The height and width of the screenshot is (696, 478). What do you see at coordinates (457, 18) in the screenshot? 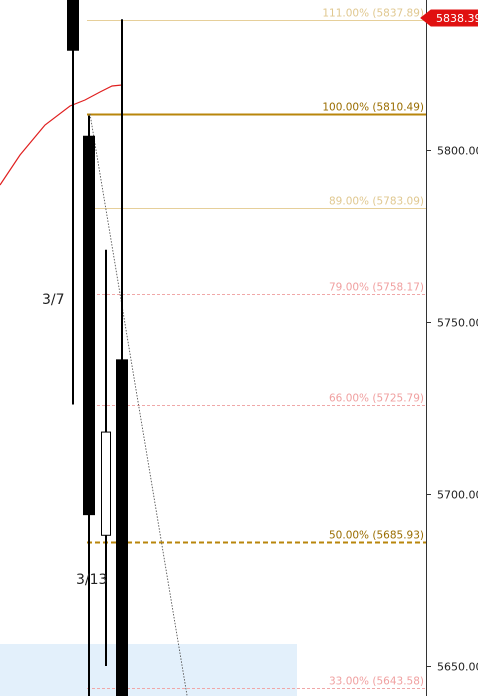
I see `price-tag-label: 5838.39` at bounding box center [457, 18].